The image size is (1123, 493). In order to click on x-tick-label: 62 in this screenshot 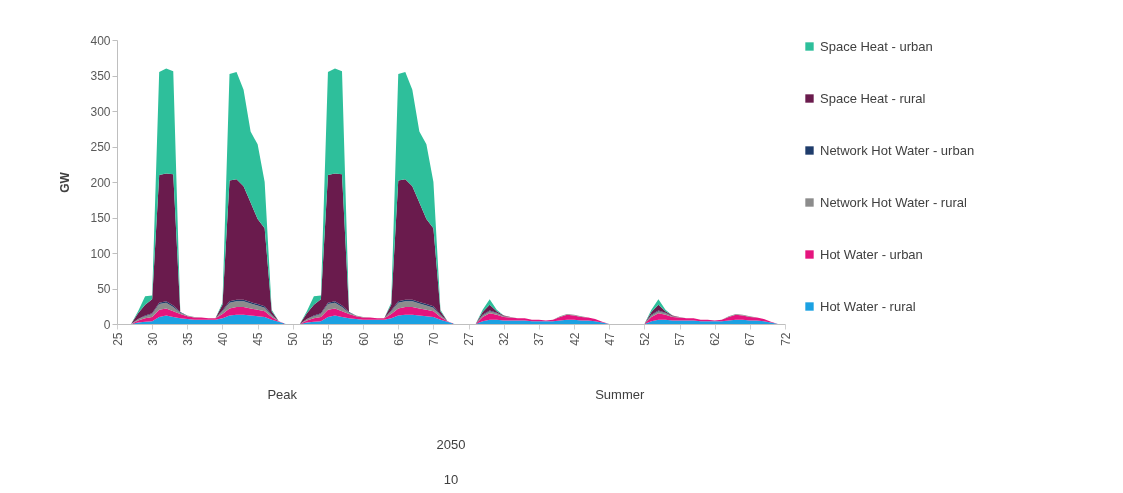, I will do `click(715, 339)`.